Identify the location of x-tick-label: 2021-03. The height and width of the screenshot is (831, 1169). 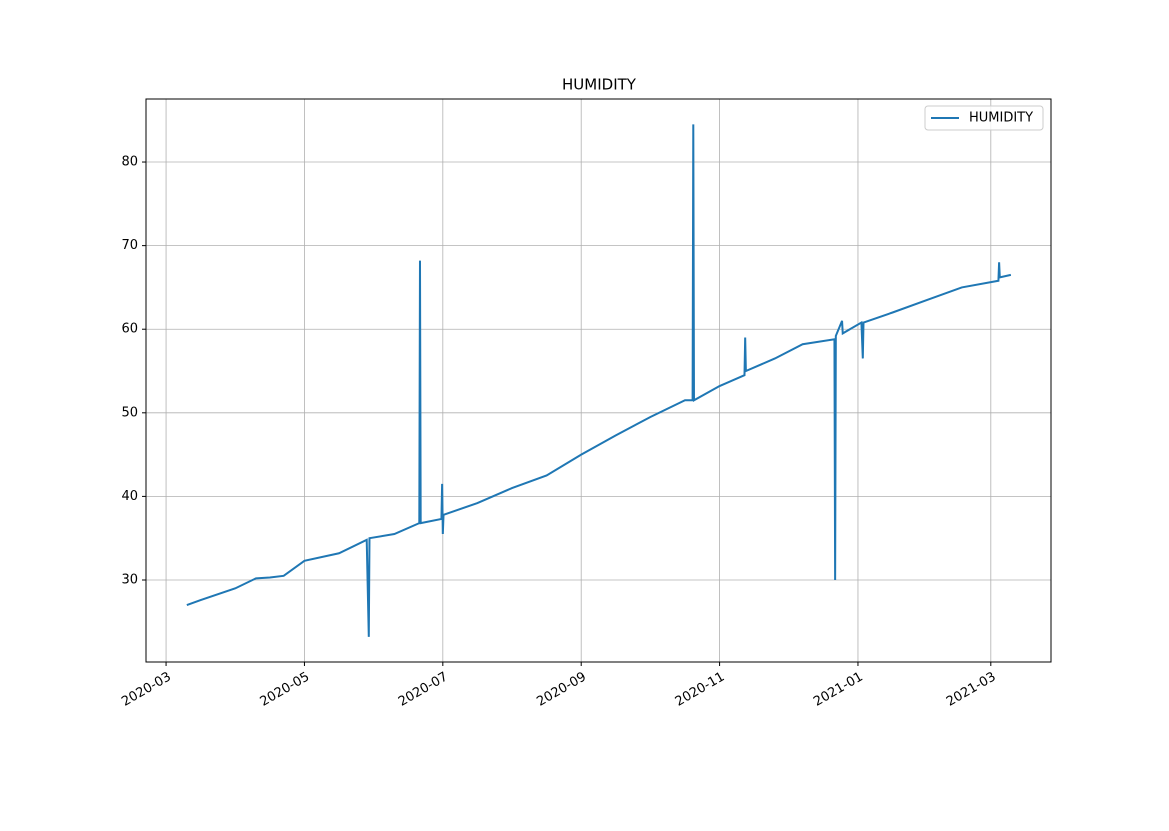
(971, 690).